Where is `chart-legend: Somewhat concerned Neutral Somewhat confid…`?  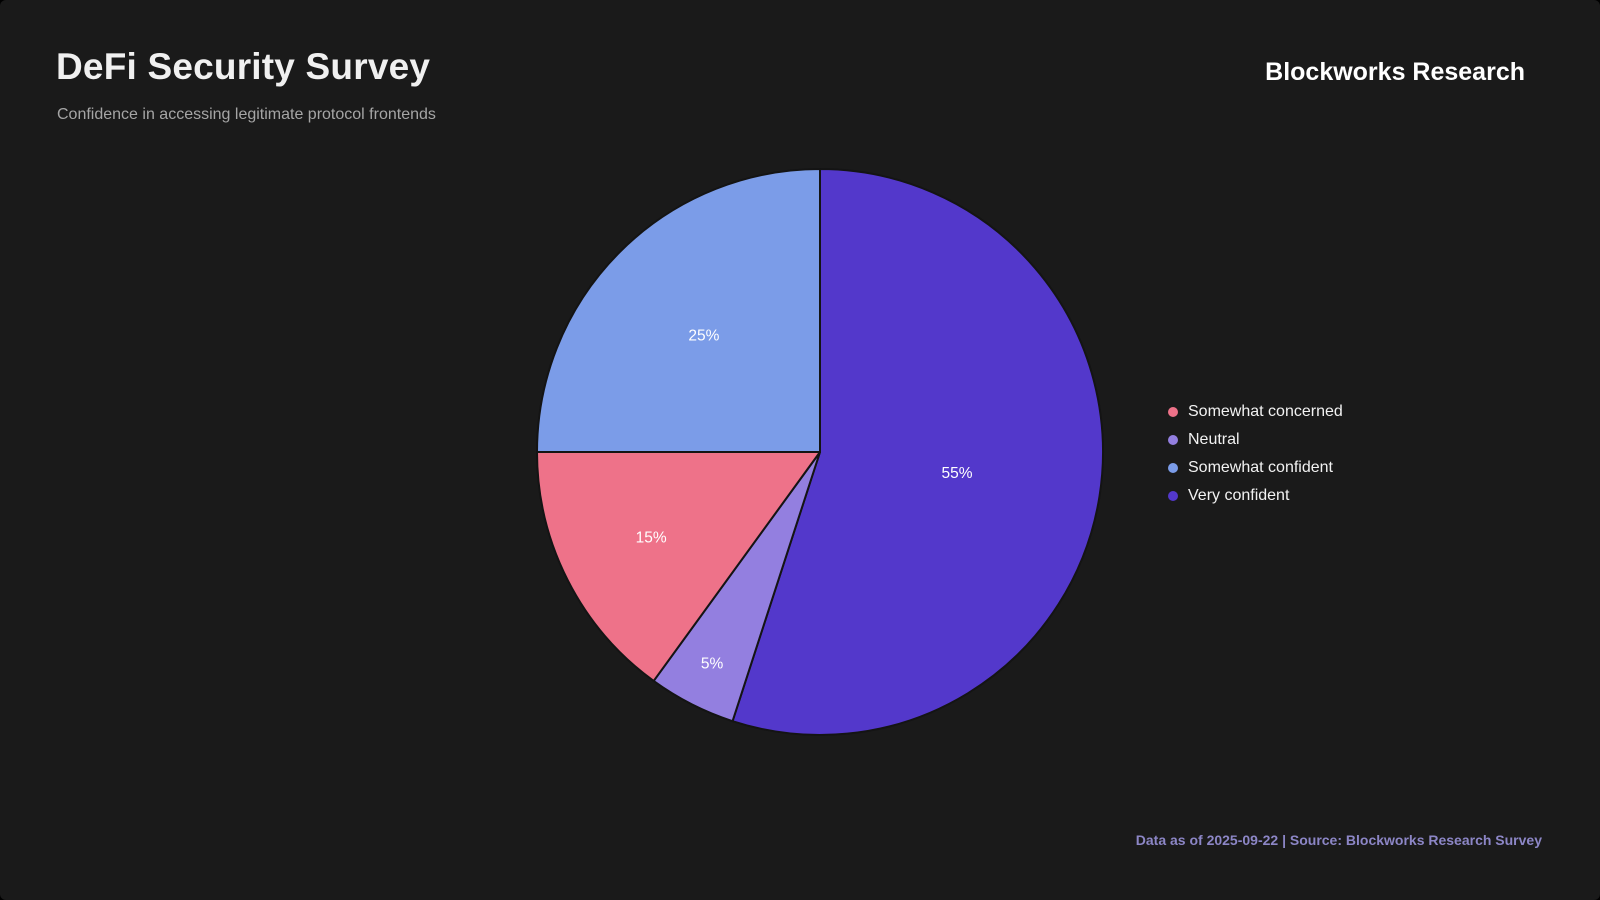 chart-legend: Somewhat concerned Neutral Somewhat confid… is located at coordinates (1255, 454).